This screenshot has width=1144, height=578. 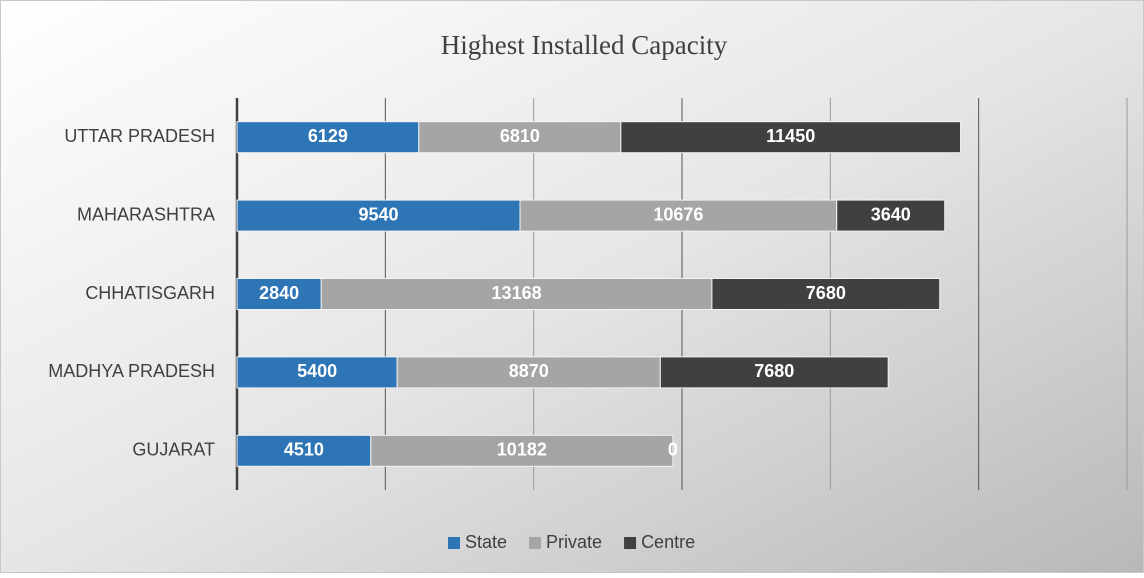 What do you see at coordinates (584, 45) in the screenshot?
I see `chart-title: Highest Installed Capacity` at bounding box center [584, 45].